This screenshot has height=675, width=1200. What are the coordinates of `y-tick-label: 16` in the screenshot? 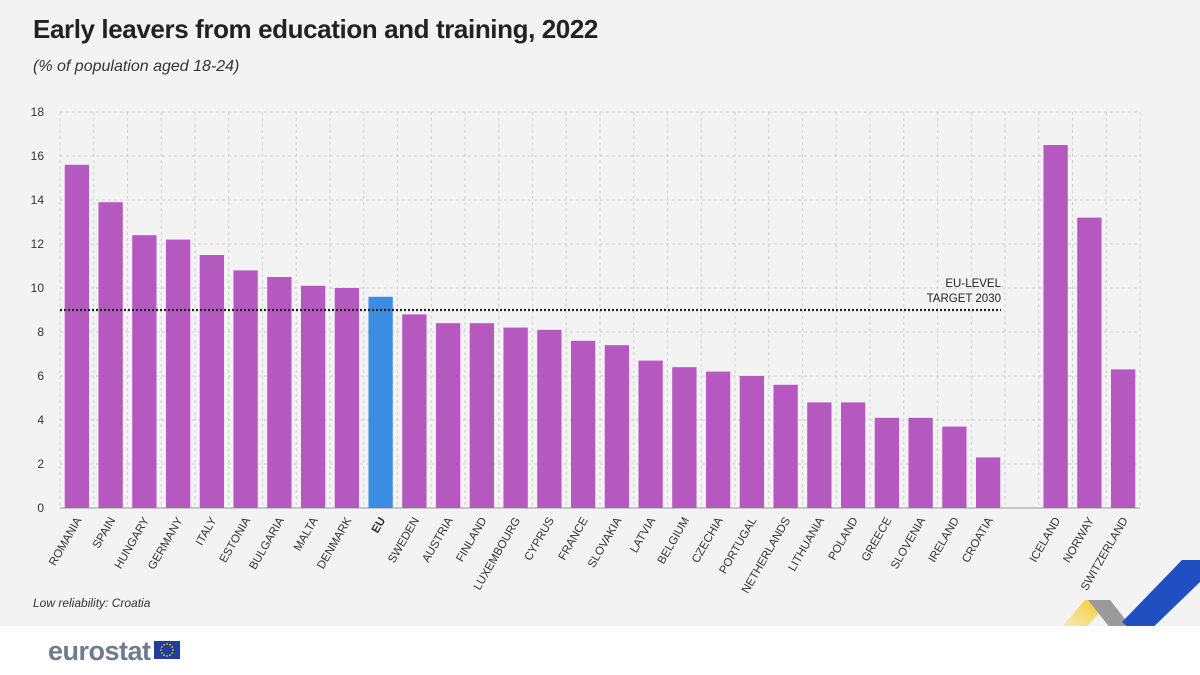 It's located at (38, 156).